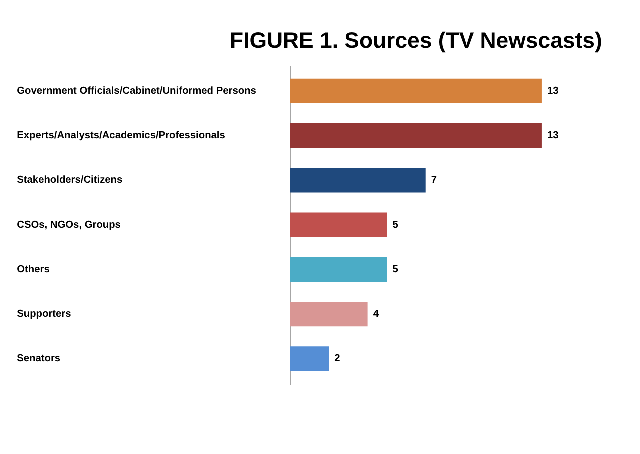 The height and width of the screenshot is (454, 640). I want to click on chart-title: FIGURE 1. Sources (TV Newscasts), so click(416, 40).